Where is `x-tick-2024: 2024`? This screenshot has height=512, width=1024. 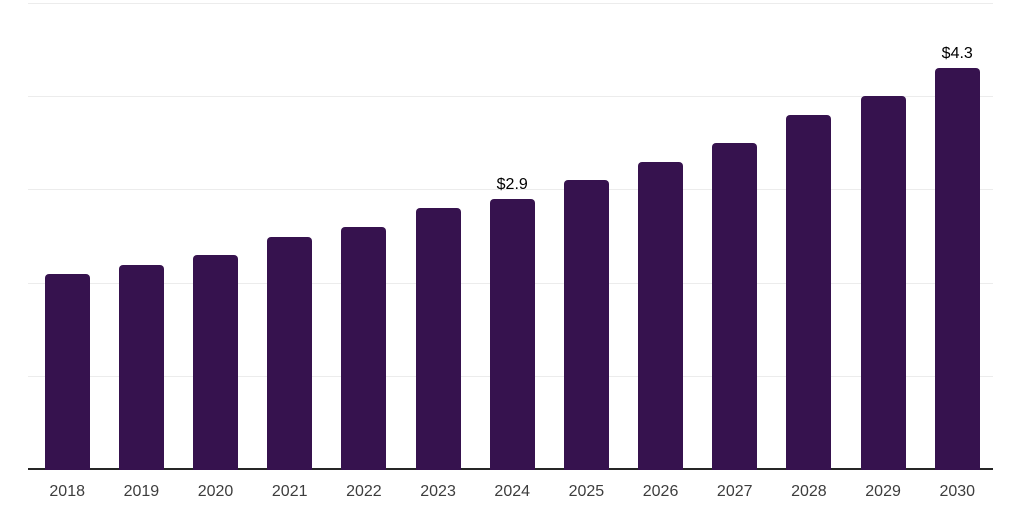 x-tick-2024: 2024 is located at coordinates (512, 491).